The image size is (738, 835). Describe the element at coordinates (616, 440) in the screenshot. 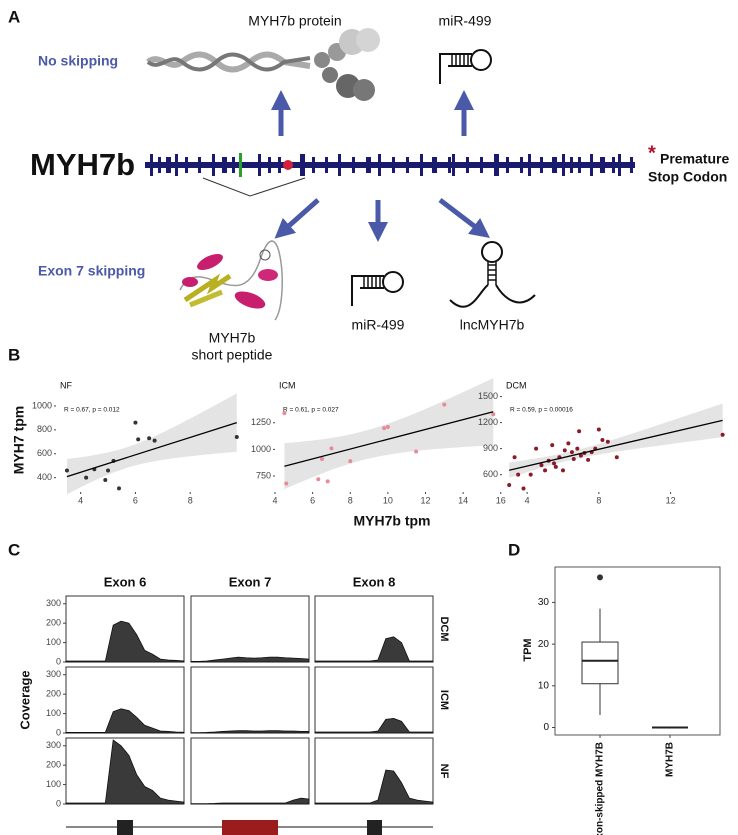

I see `confidence-band` at that location.